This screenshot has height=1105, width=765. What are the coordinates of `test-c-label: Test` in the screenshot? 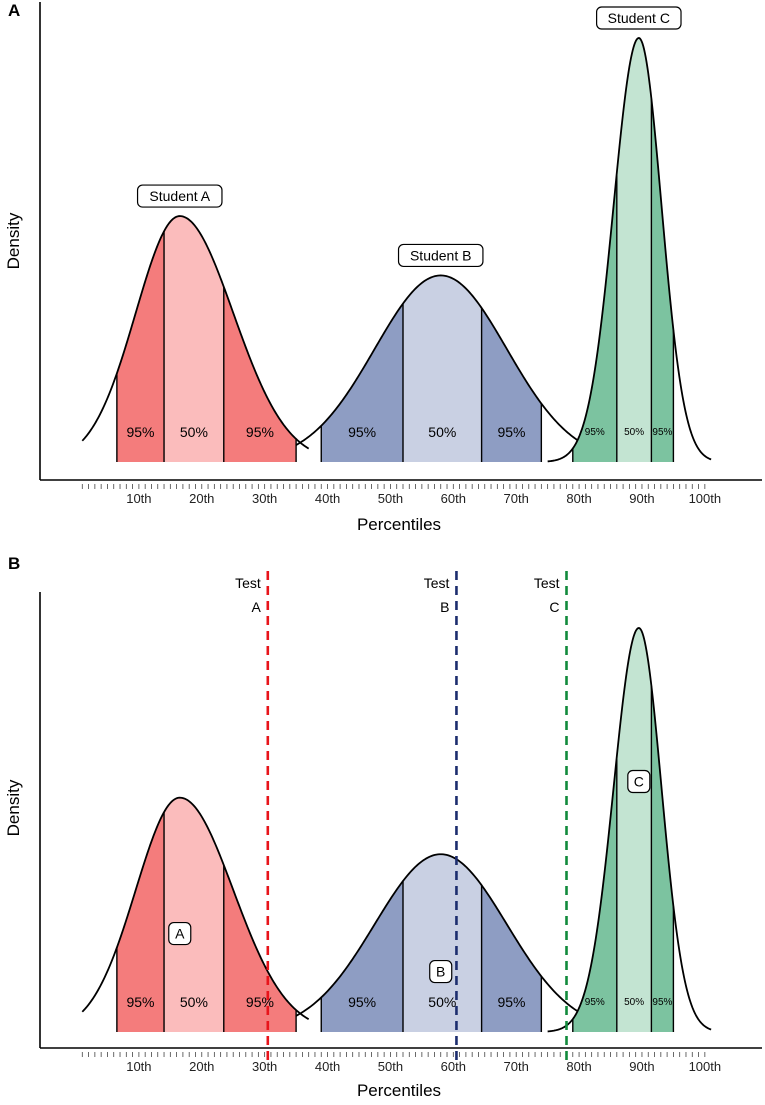 It's located at (547, 583).